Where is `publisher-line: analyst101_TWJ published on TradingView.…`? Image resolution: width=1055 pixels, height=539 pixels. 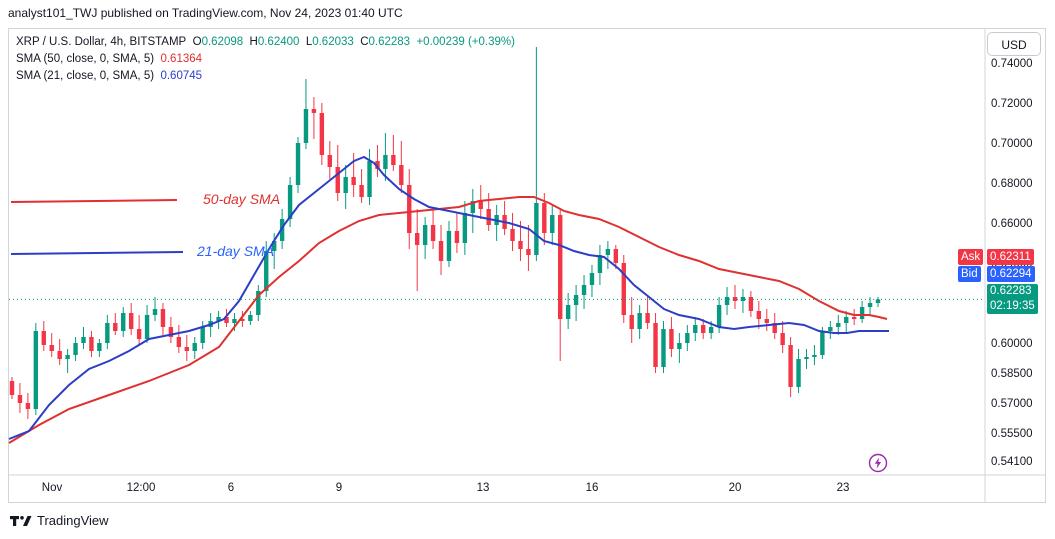
publisher-line: analyst101_TWJ published on TradingView.… is located at coordinates (205, 13).